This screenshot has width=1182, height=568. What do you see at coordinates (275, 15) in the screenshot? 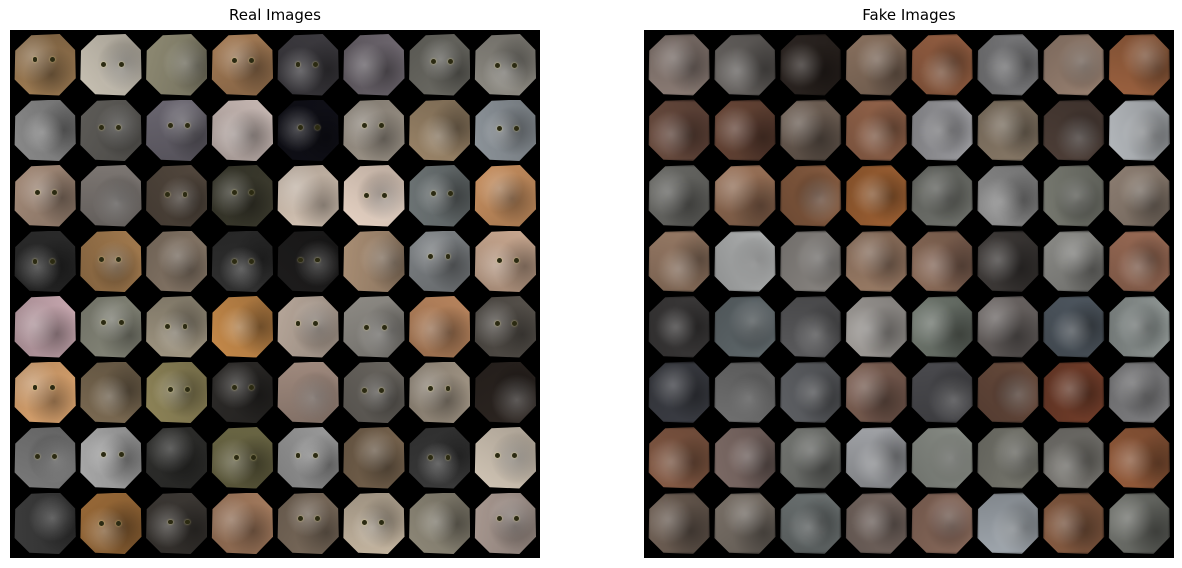
I see `real-images-title: Real Images` at bounding box center [275, 15].